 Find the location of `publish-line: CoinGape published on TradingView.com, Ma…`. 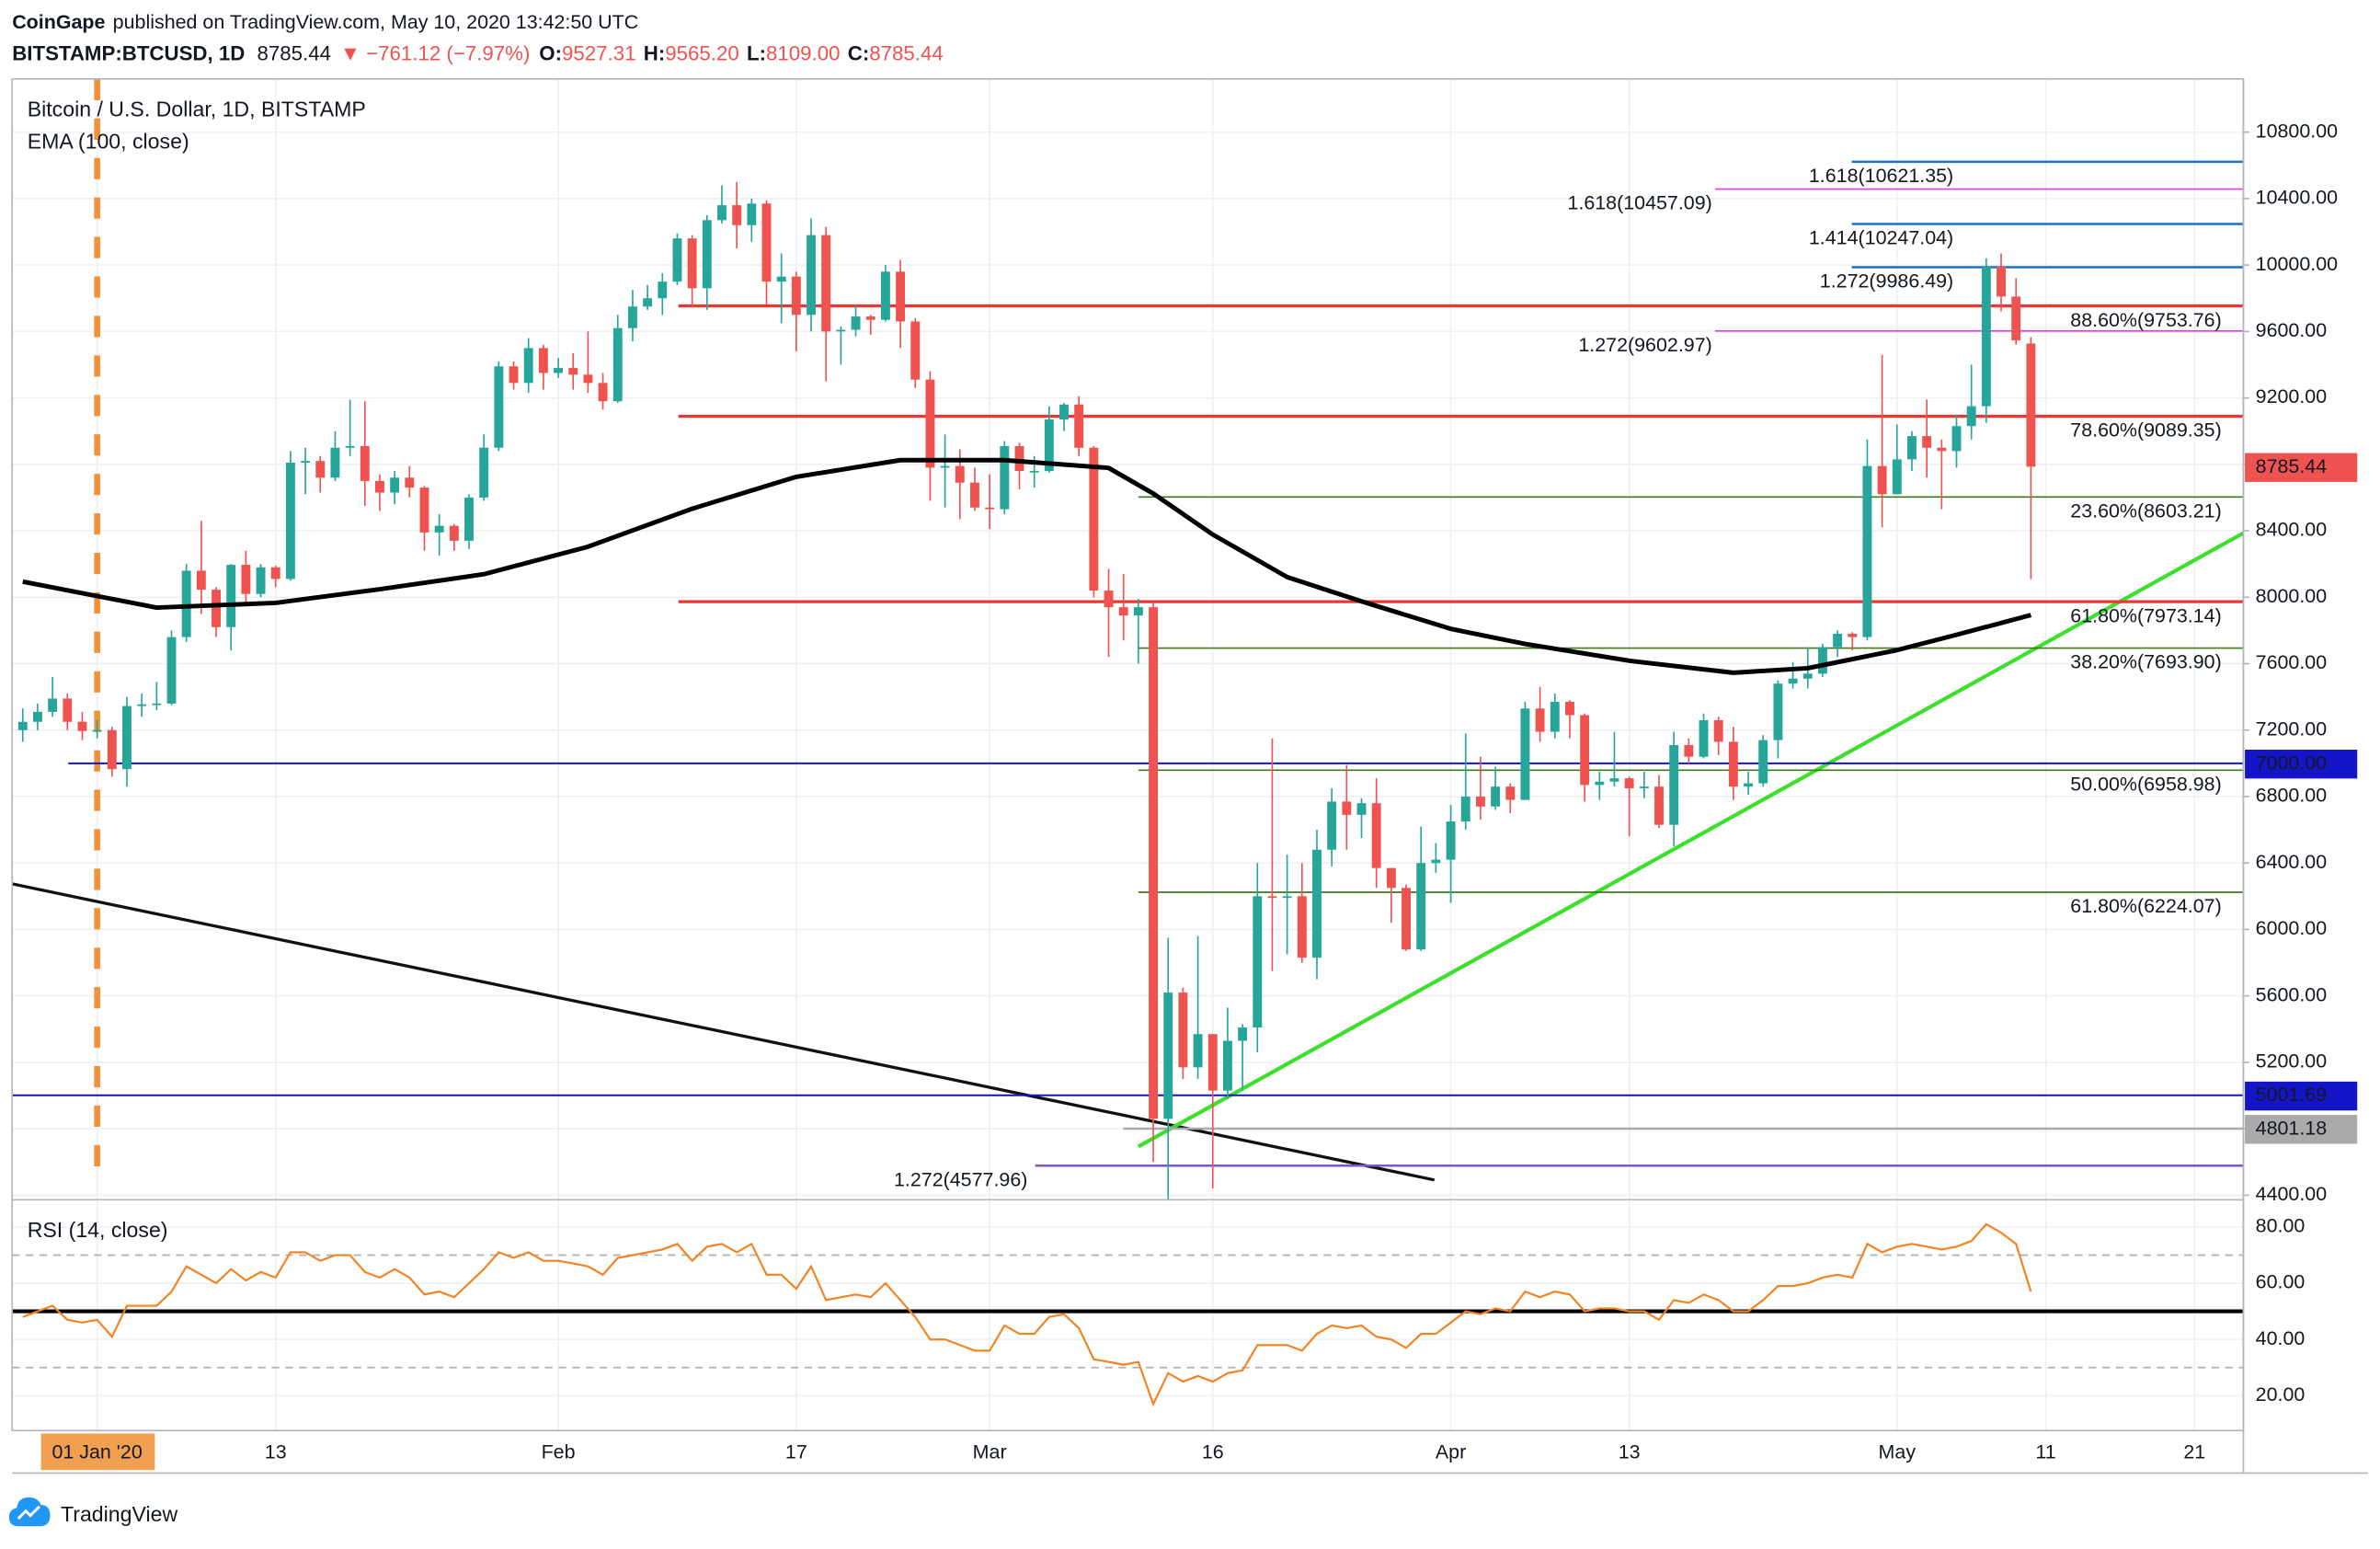

publish-line: CoinGape published on TradingView.com, Ma… is located at coordinates (325, 21).